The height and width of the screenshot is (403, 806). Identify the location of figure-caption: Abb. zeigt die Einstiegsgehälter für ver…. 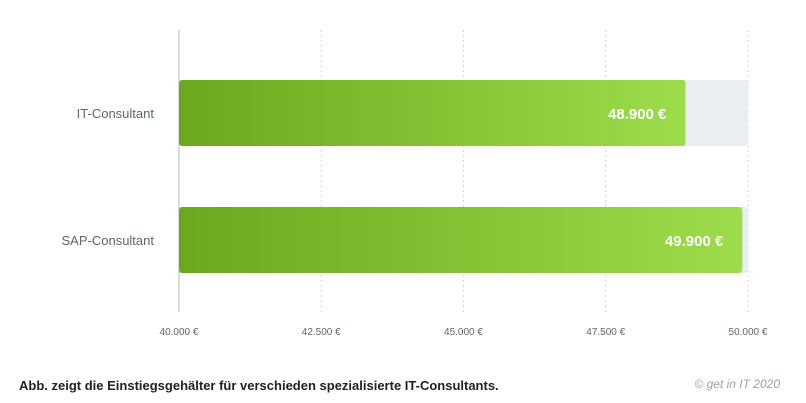
(259, 385).